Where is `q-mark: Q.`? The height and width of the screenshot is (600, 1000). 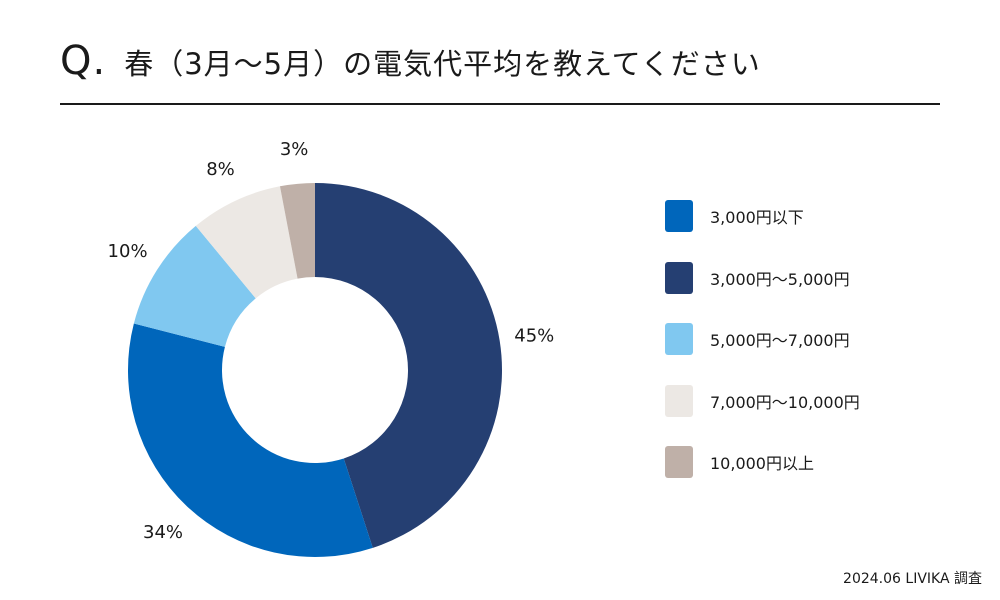 q-mark: Q. is located at coordinates (83, 61).